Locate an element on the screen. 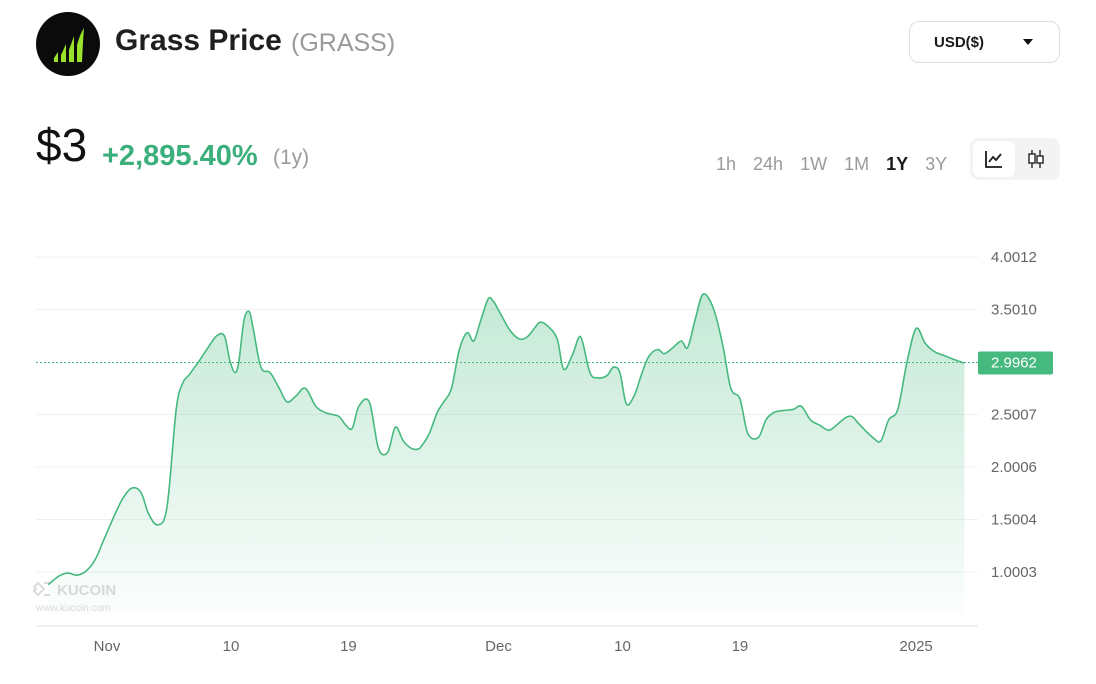 Image resolution: width=1096 pixels, height=684 pixels. ticker-symbol: (GRASS) is located at coordinates (343, 43).